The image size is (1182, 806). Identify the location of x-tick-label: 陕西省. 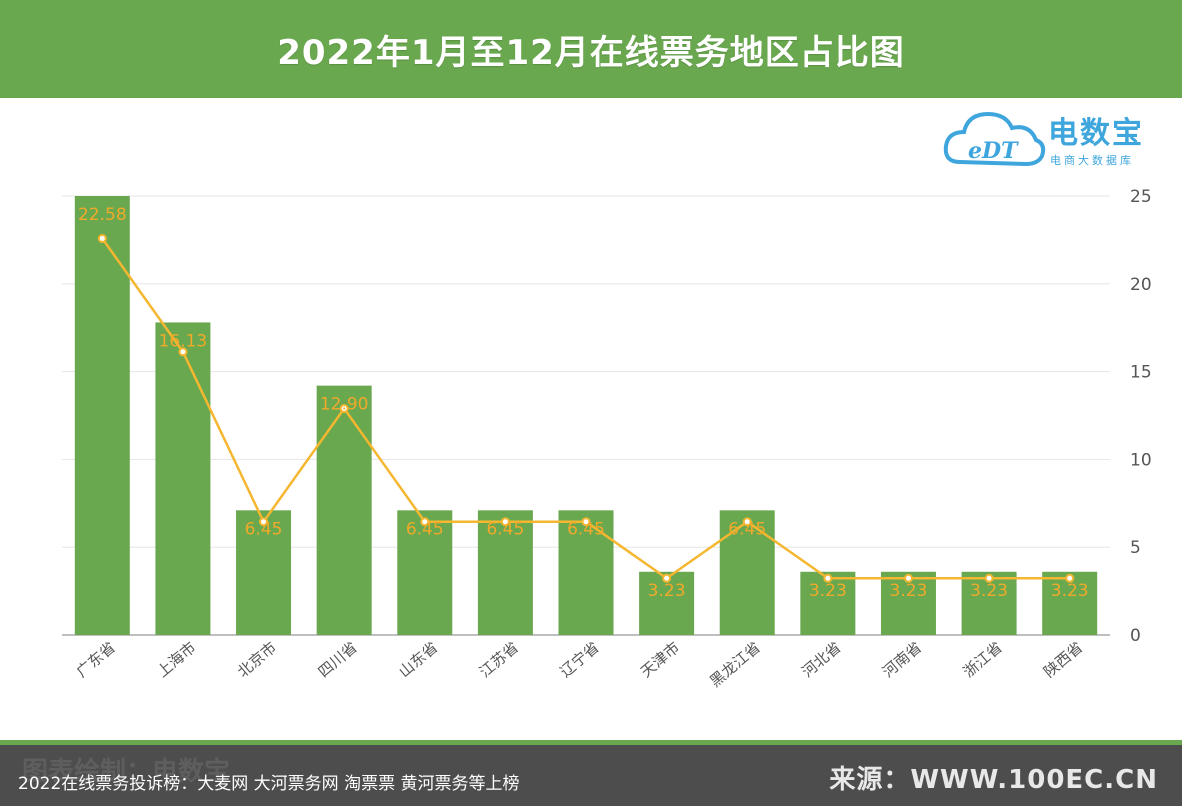
(1063, 659).